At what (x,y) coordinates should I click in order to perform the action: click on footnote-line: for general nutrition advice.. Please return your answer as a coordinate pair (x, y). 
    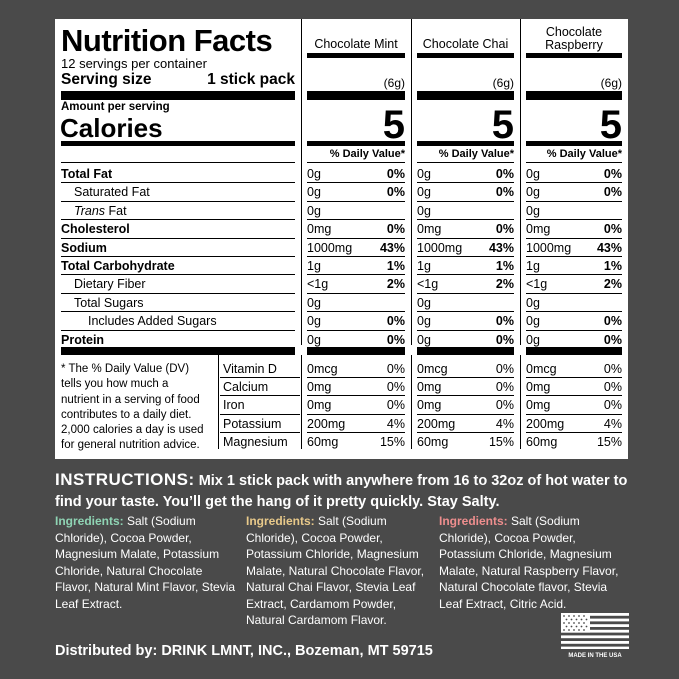
    Looking at the image, I should click on (130, 445).